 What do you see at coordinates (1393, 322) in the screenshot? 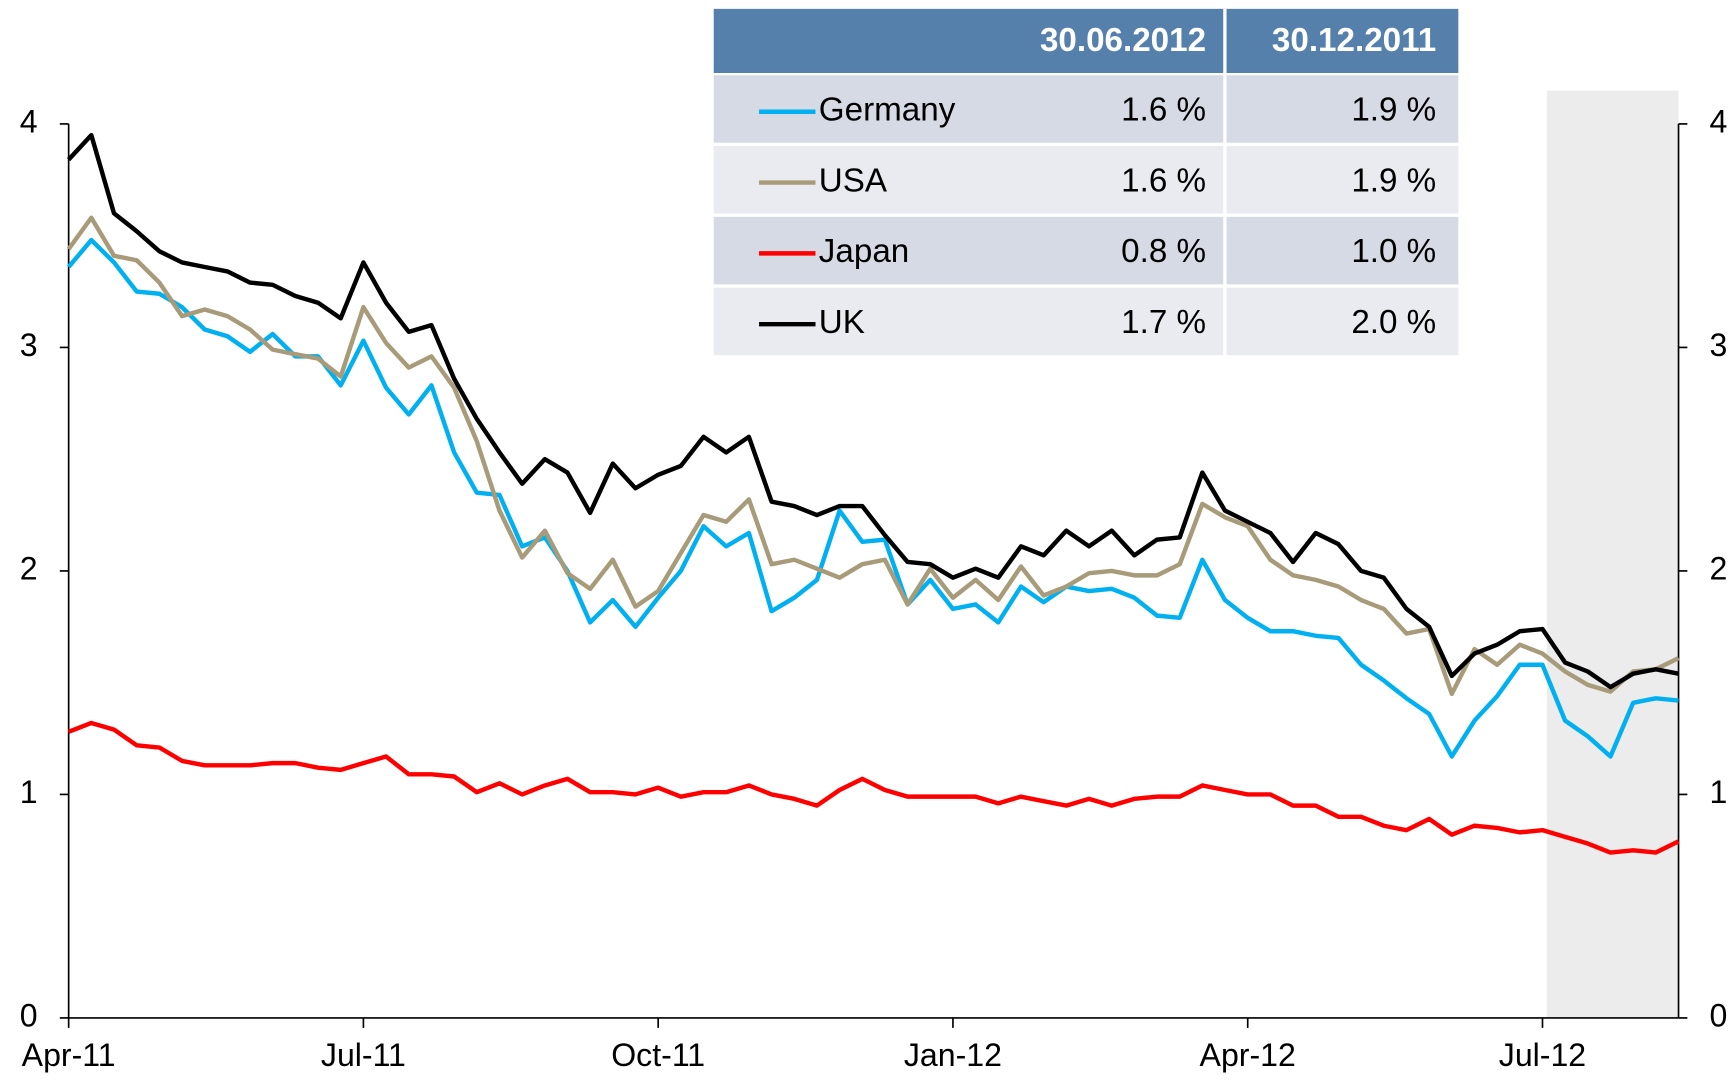
I see `table-cell: 2.0 %` at bounding box center [1393, 322].